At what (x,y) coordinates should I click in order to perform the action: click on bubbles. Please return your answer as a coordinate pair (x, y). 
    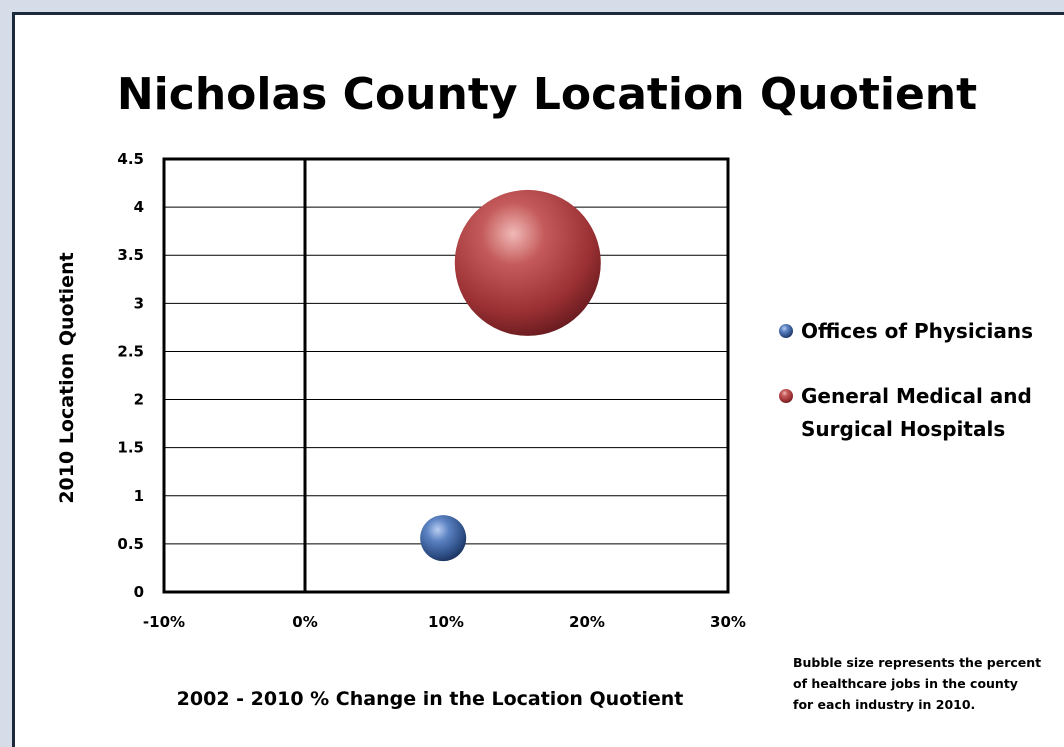
    Looking at the image, I should click on (510, 375).